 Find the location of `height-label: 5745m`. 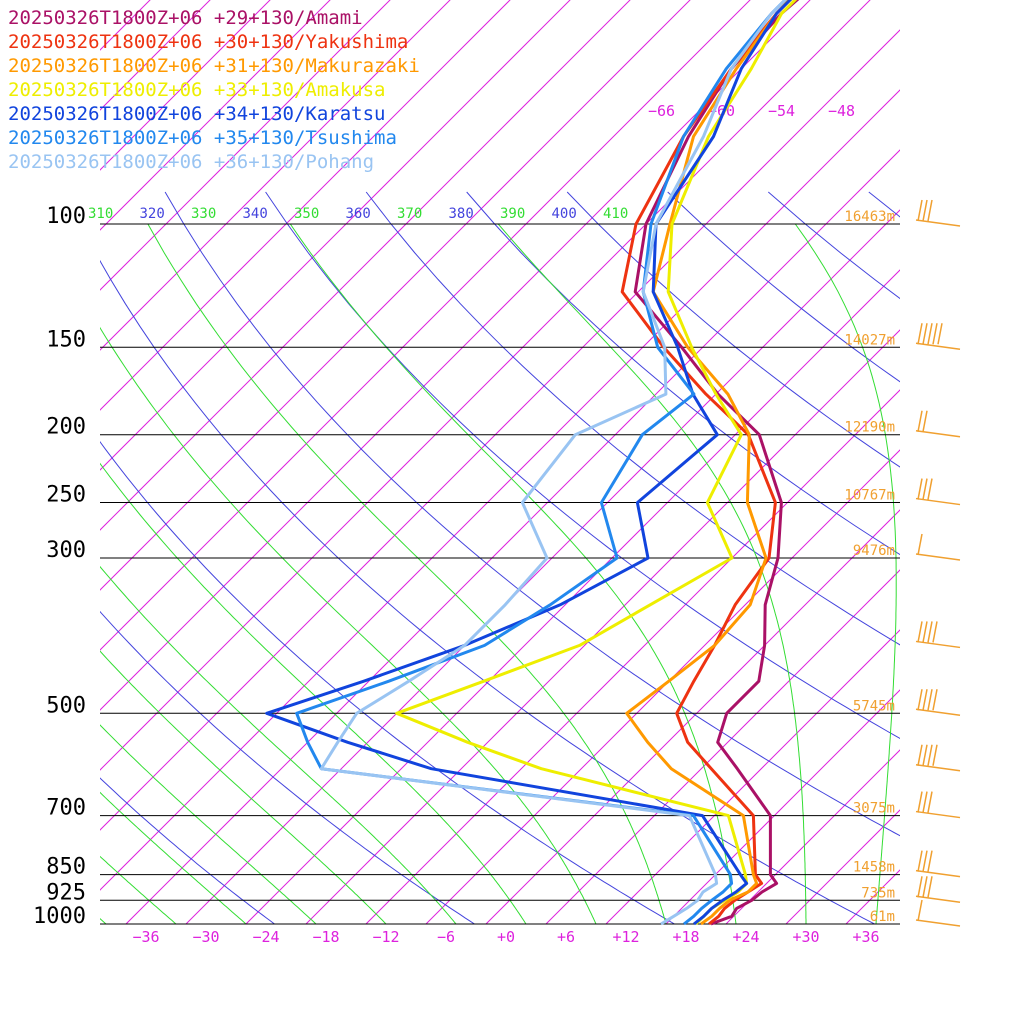

height-label: 5745m is located at coordinates (874, 706).